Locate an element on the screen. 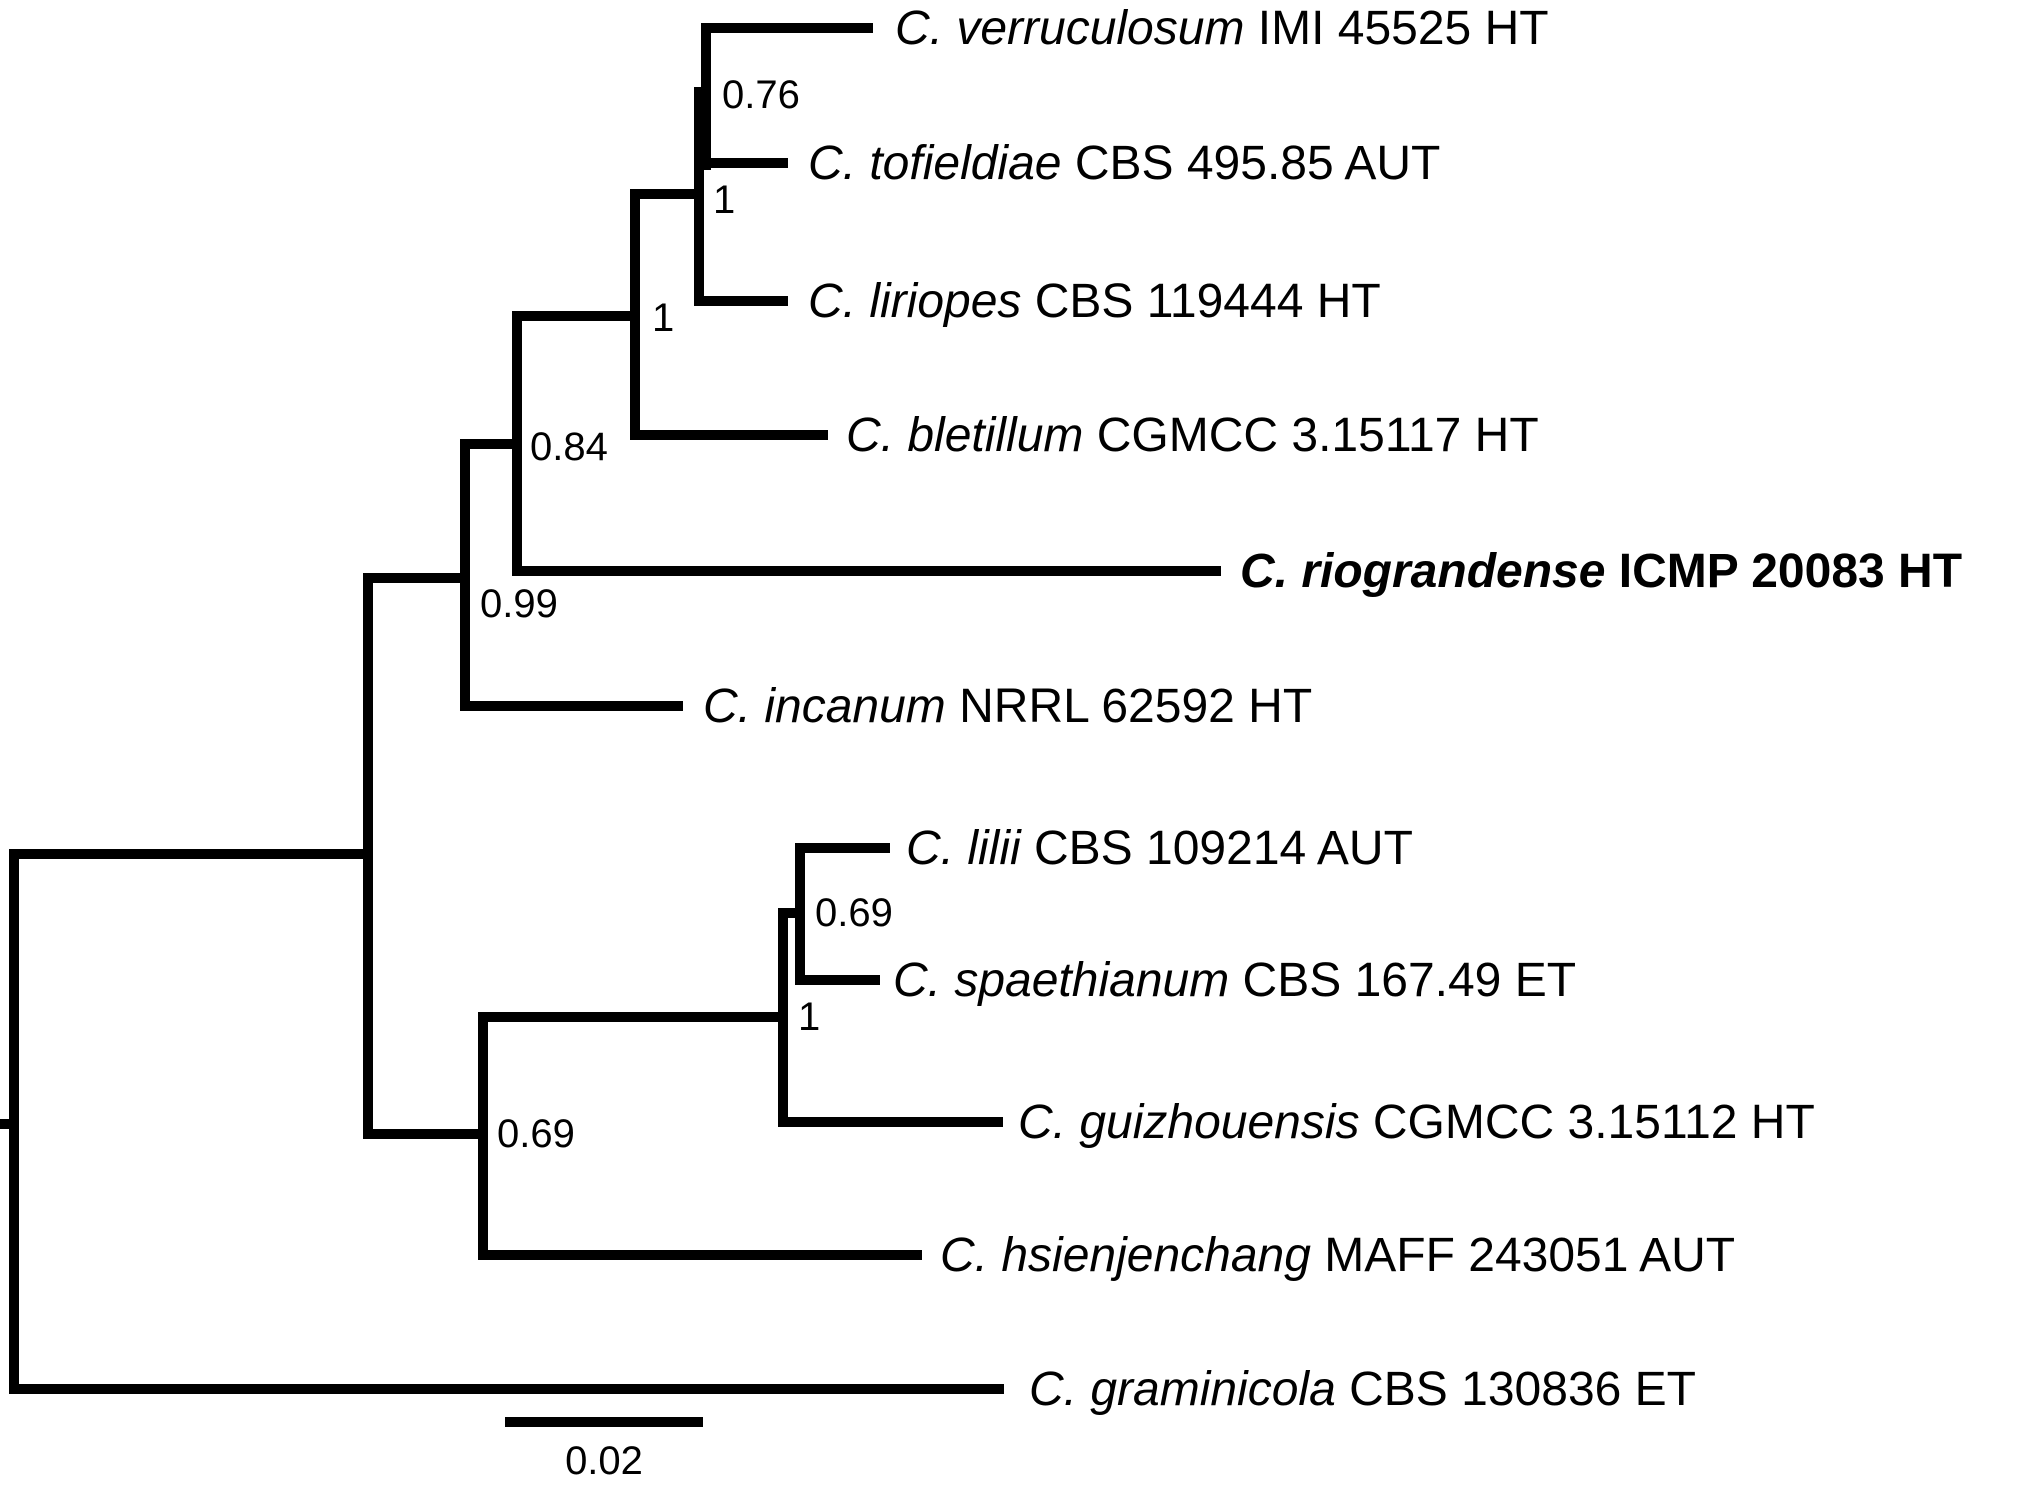  taxon-label: C. hsienjenchang MAFF 243051 AUT is located at coordinates (1337, 1255).